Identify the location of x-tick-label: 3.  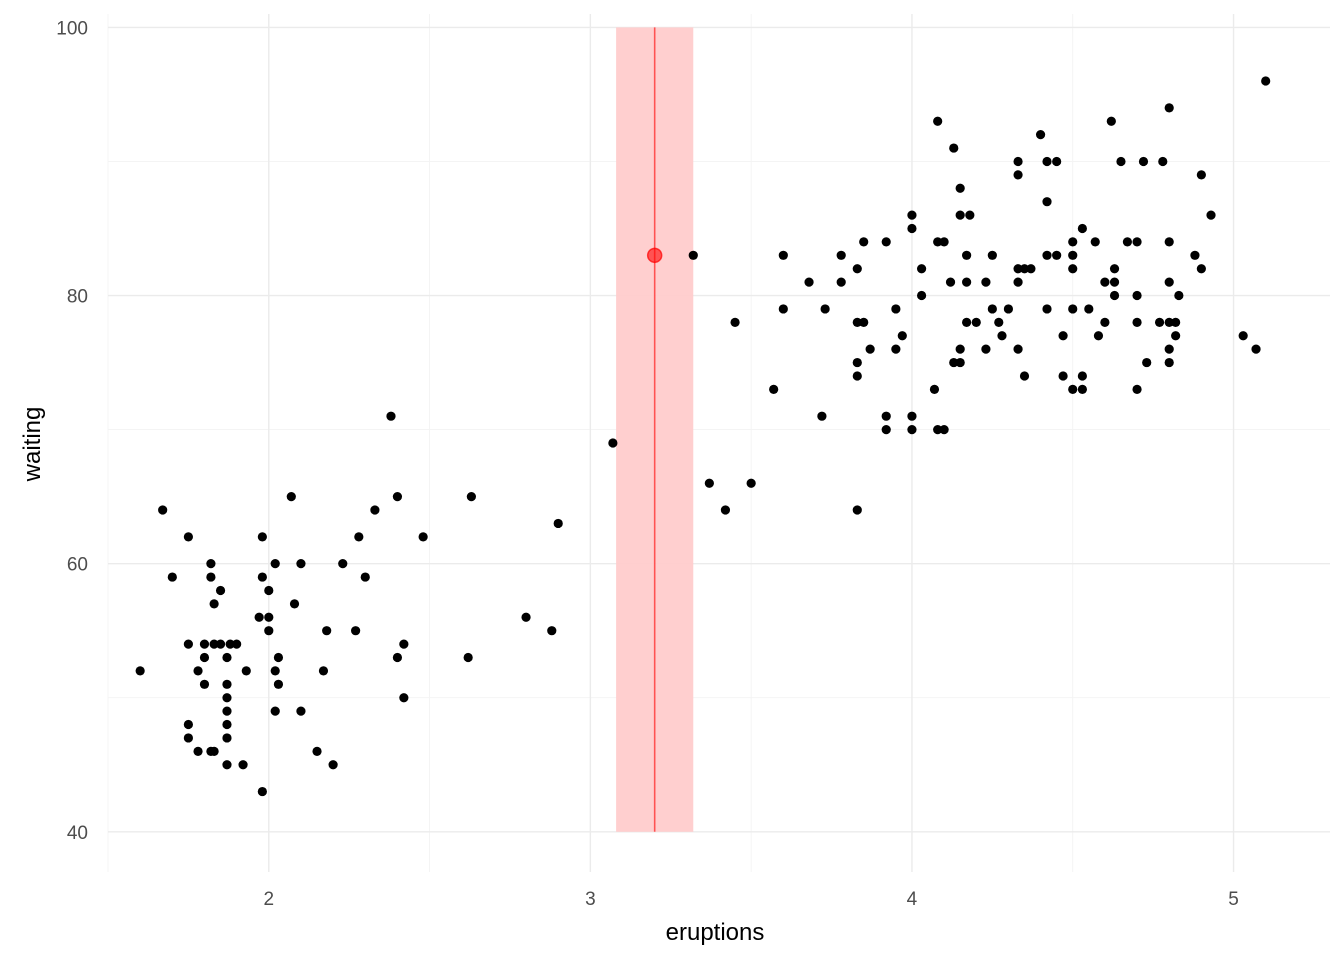
(590, 899).